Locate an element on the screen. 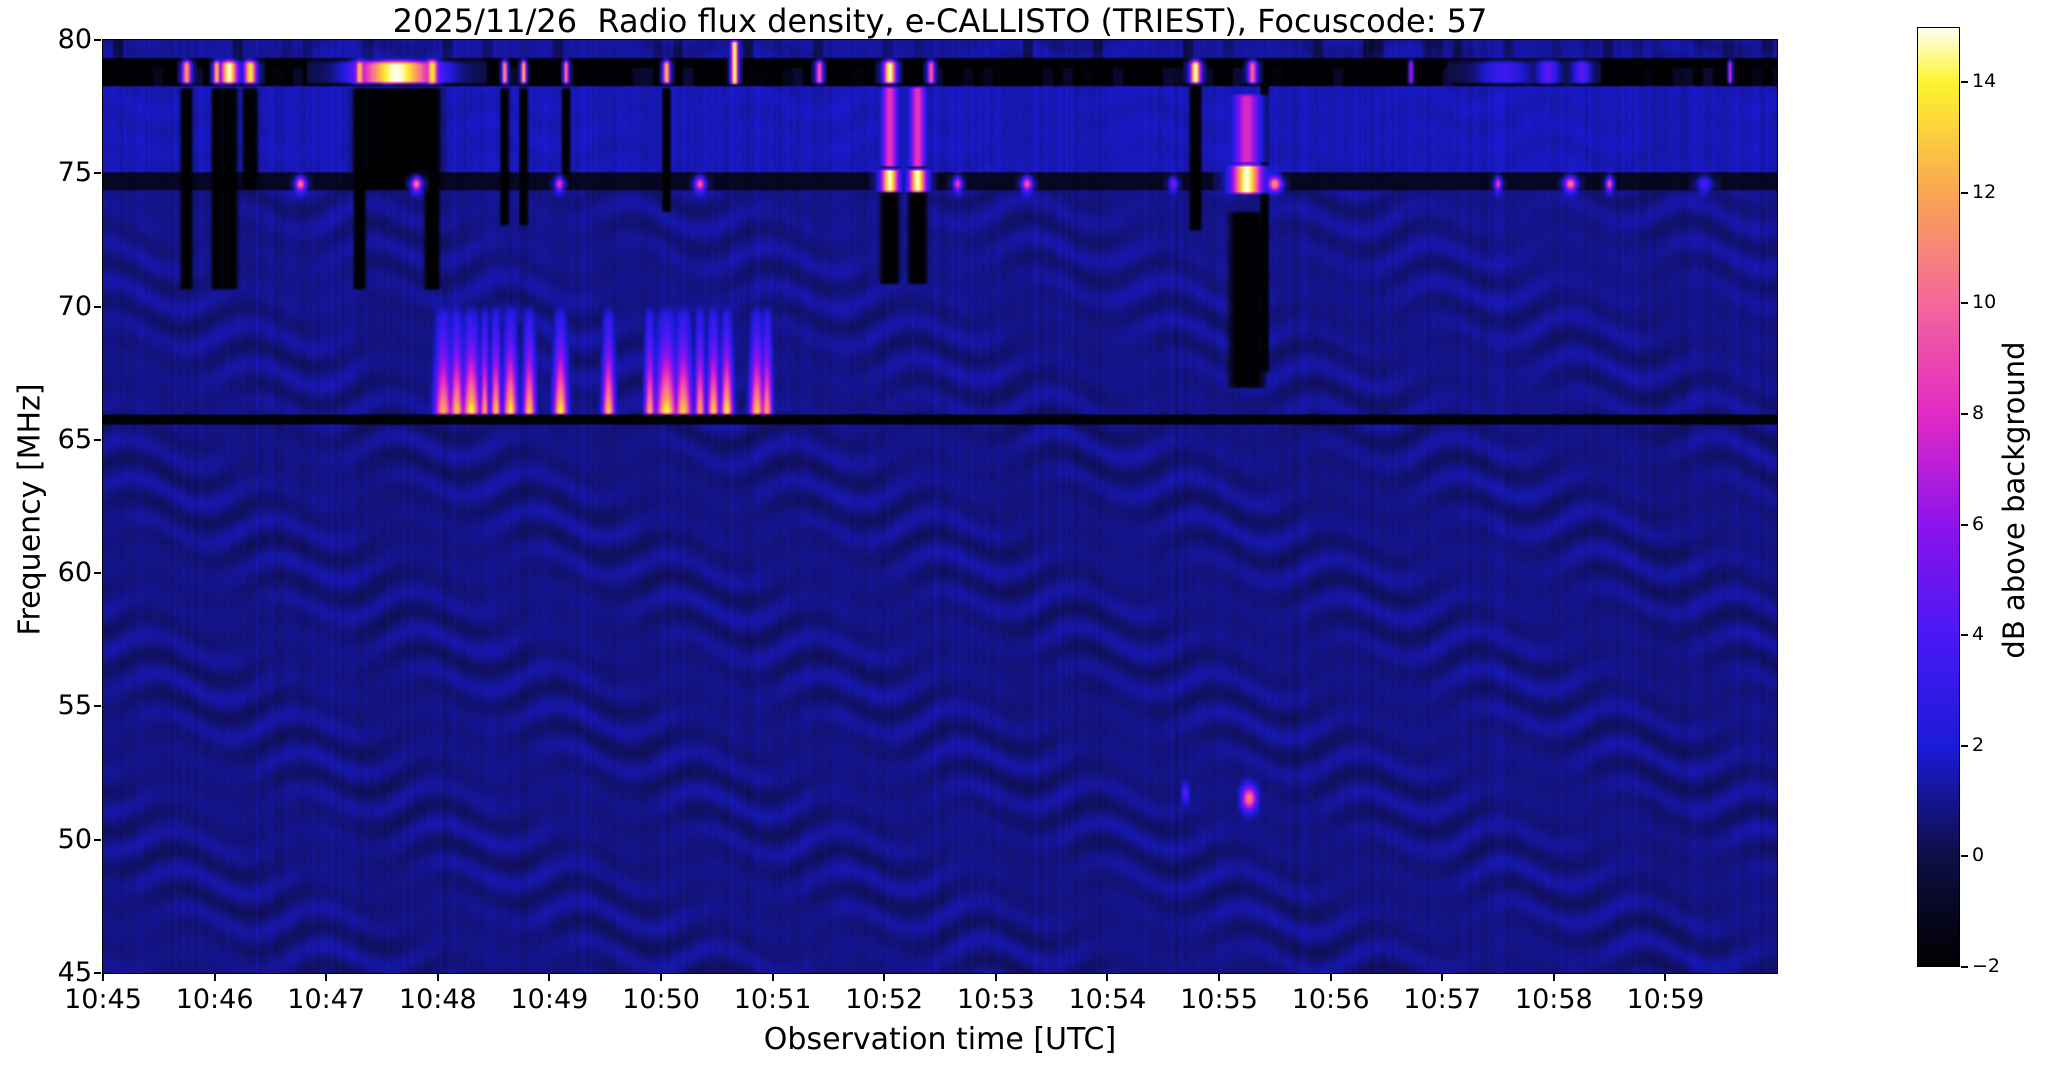  y-tick-label: 75 is located at coordinates (74, 173).